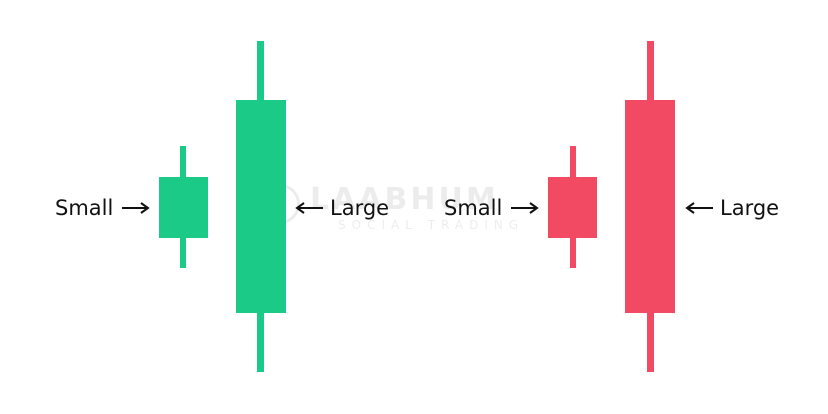 This screenshot has width=828, height=414. What do you see at coordinates (650, 71) in the screenshot?
I see `large-bearish-candle-upper-wick` at bounding box center [650, 71].